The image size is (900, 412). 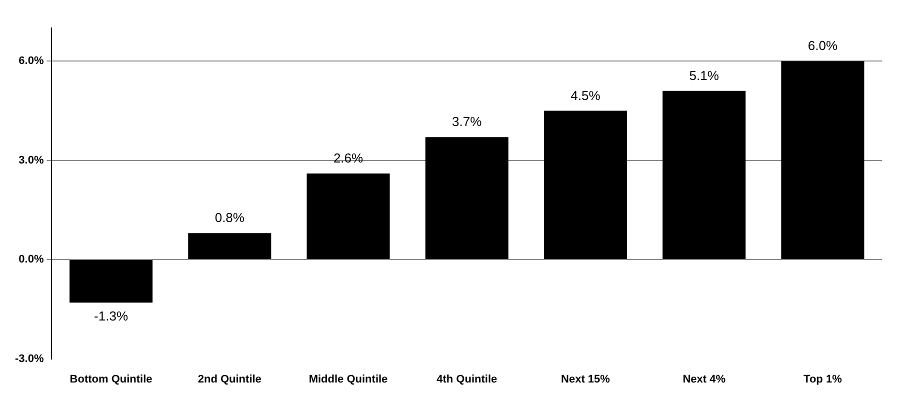 I want to click on x-tick-label: Next 15%, so click(x=585, y=379).